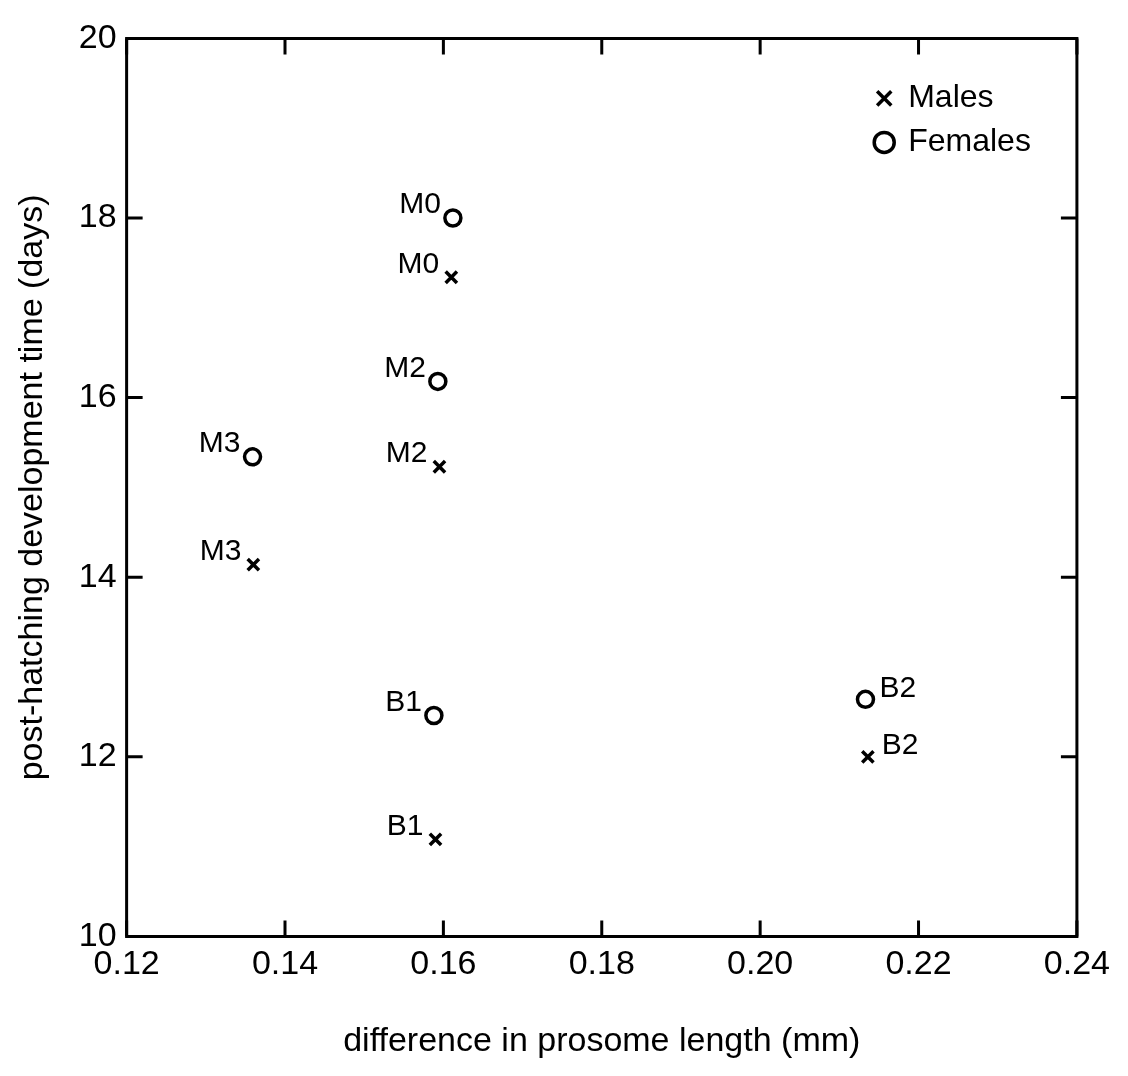 This screenshot has height=1076, width=1128. Describe the element at coordinates (602, 1038) in the screenshot. I see `x-axis-title: difference in prosome length (mm)` at that location.